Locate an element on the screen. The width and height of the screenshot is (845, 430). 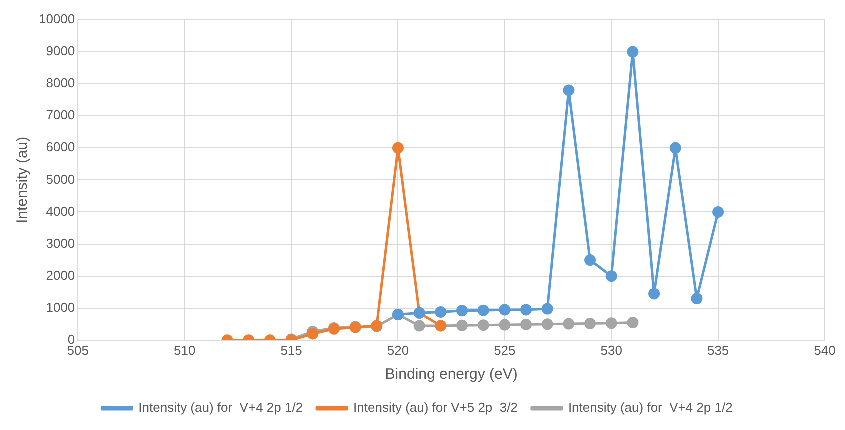
y-tick-label: 2000 is located at coordinates (61, 275).